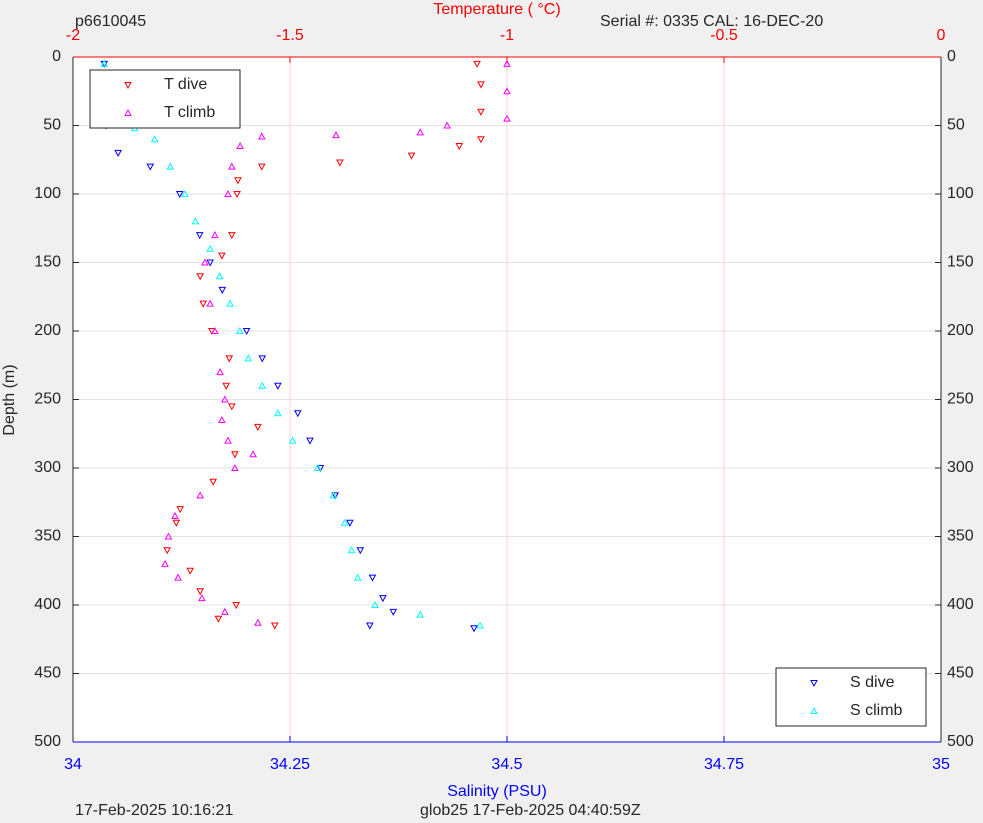  I want to click on y-tick-label-right: 500, so click(960, 741).